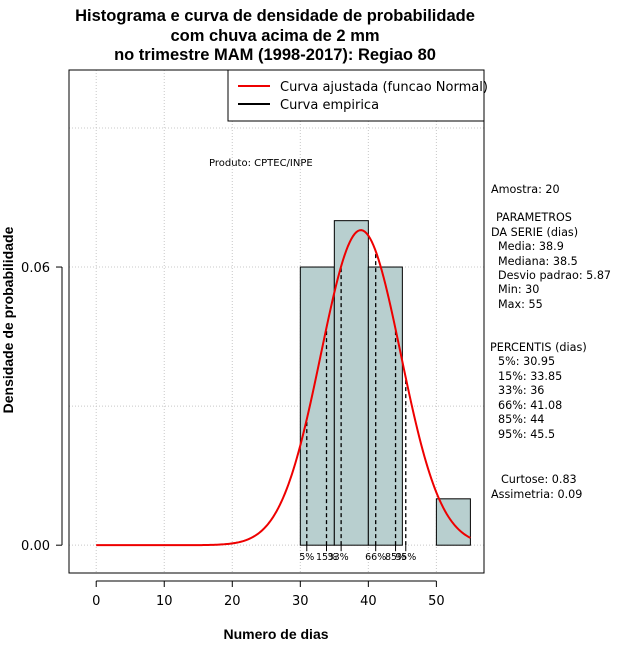 This screenshot has height=660, width=640. What do you see at coordinates (275, 634) in the screenshot?
I see `x-axis-label: Numero de dias` at bounding box center [275, 634].